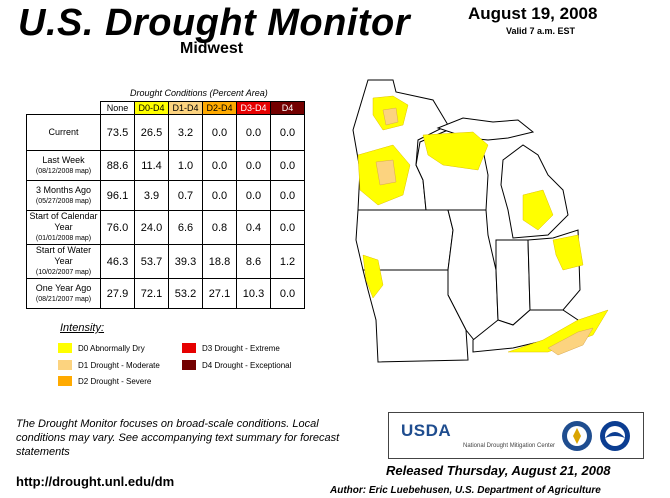  I want to click on table-cell: 24.0, so click(151, 227).